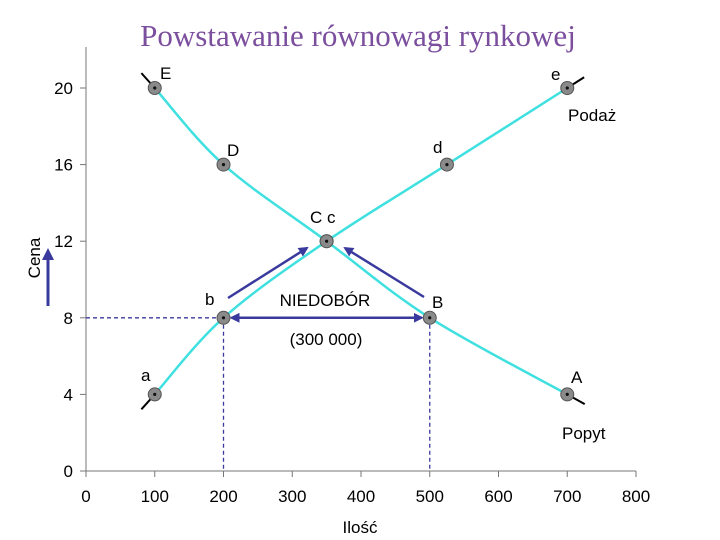 Image resolution: width=720 pixels, height=540 pixels. What do you see at coordinates (384, 272) in the screenshot?
I see `demand-move-arrow` at bounding box center [384, 272].